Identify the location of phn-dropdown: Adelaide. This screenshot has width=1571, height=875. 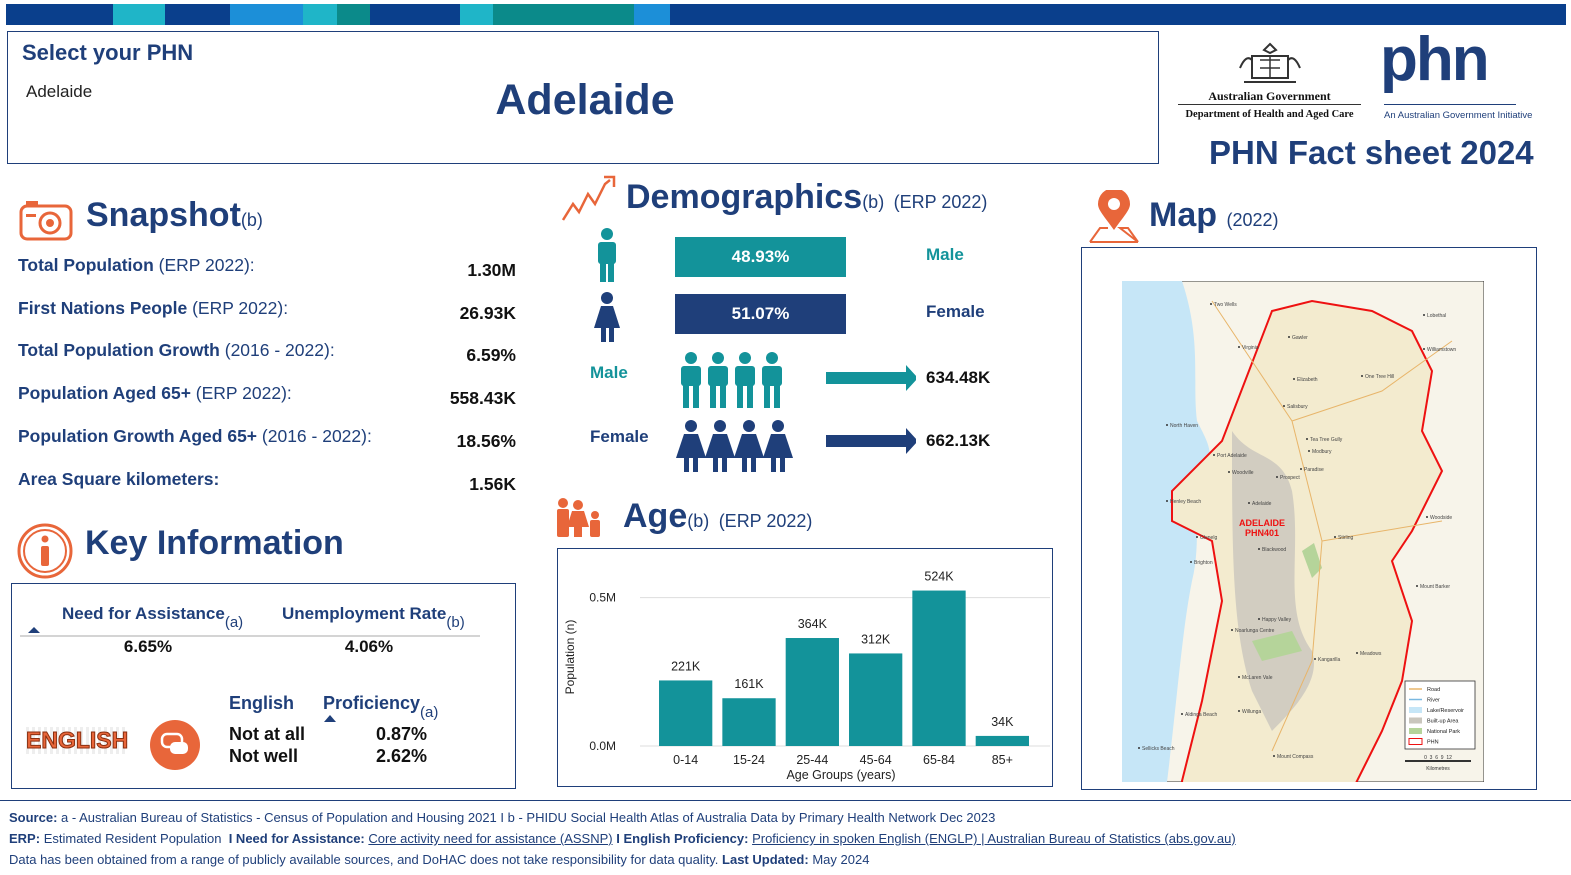
(59, 91).